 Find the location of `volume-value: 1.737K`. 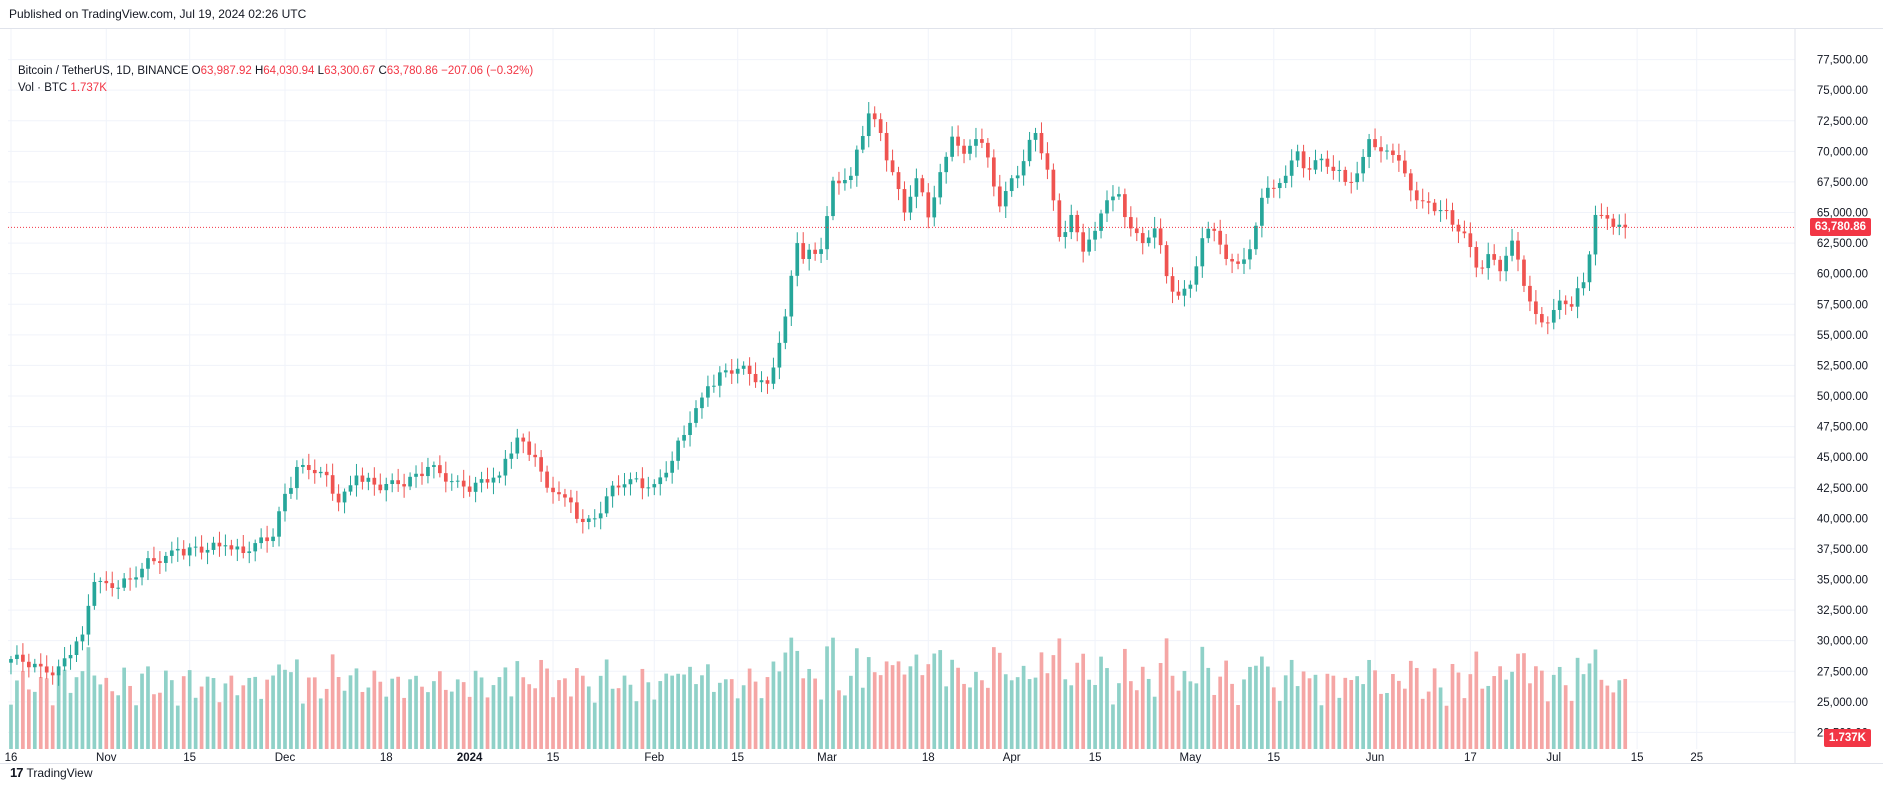

volume-value: 1.737K is located at coordinates (88, 88).